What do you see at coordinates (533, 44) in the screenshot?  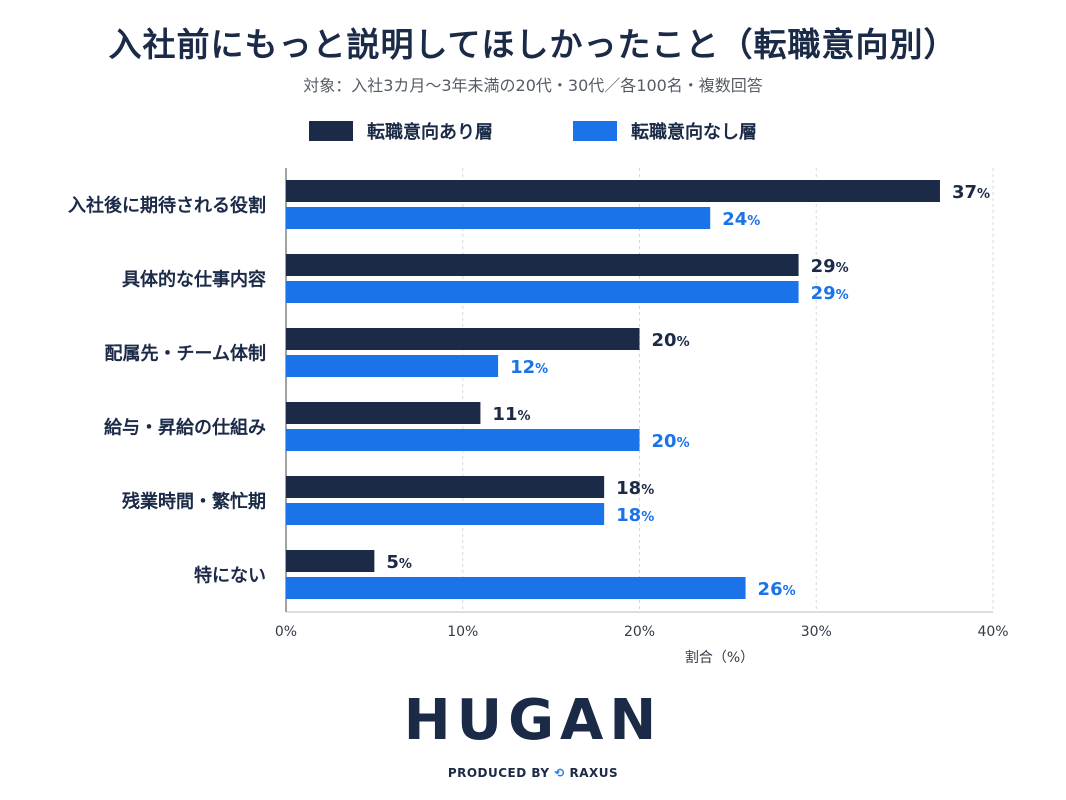 I see `chart-title: 入社前にもっと説明してほしかったこと（転職意向別）` at bounding box center [533, 44].